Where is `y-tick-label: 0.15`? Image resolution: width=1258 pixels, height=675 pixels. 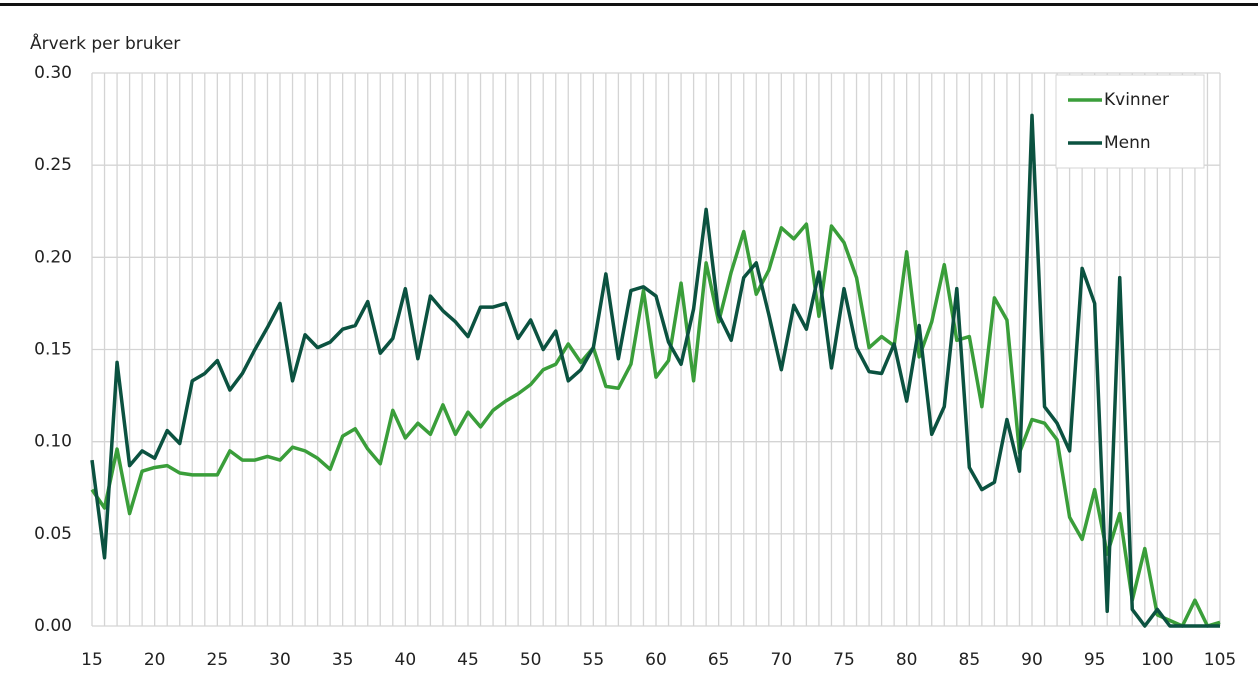 y-tick-label: 0.15 is located at coordinates (53, 350).